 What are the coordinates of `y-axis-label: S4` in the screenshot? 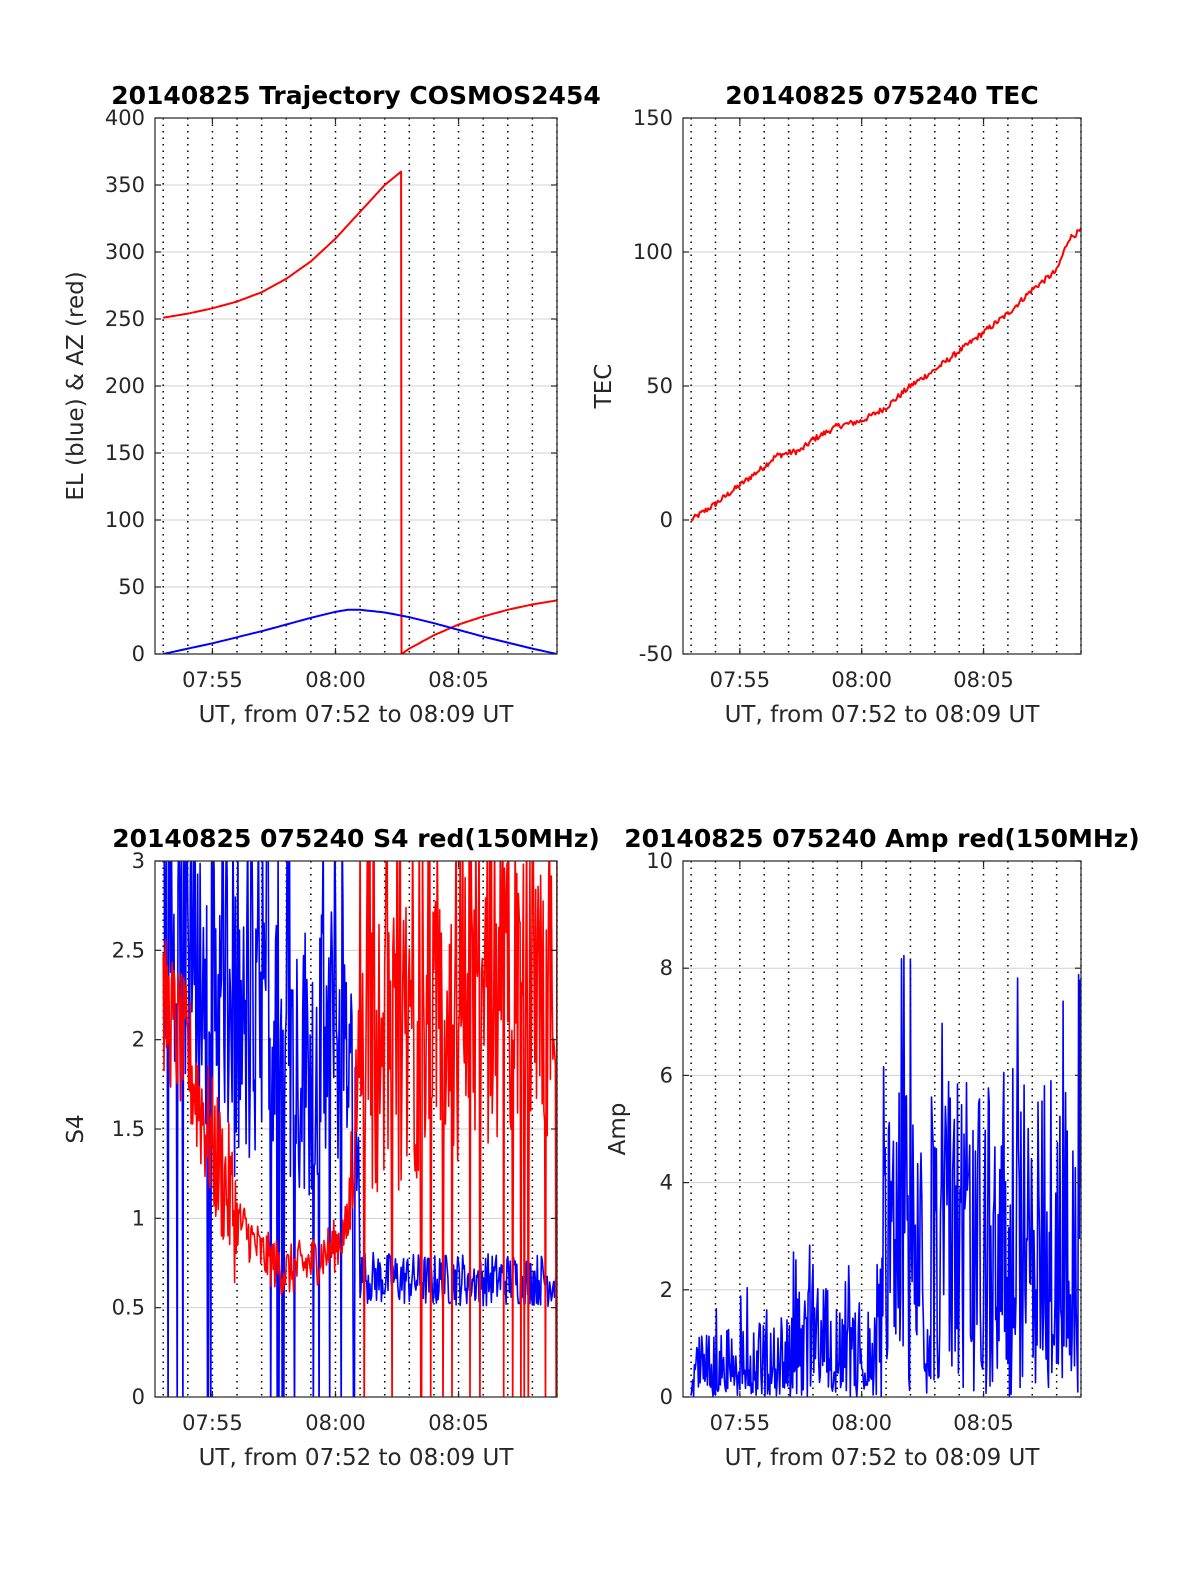 It's located at (76, 1128).